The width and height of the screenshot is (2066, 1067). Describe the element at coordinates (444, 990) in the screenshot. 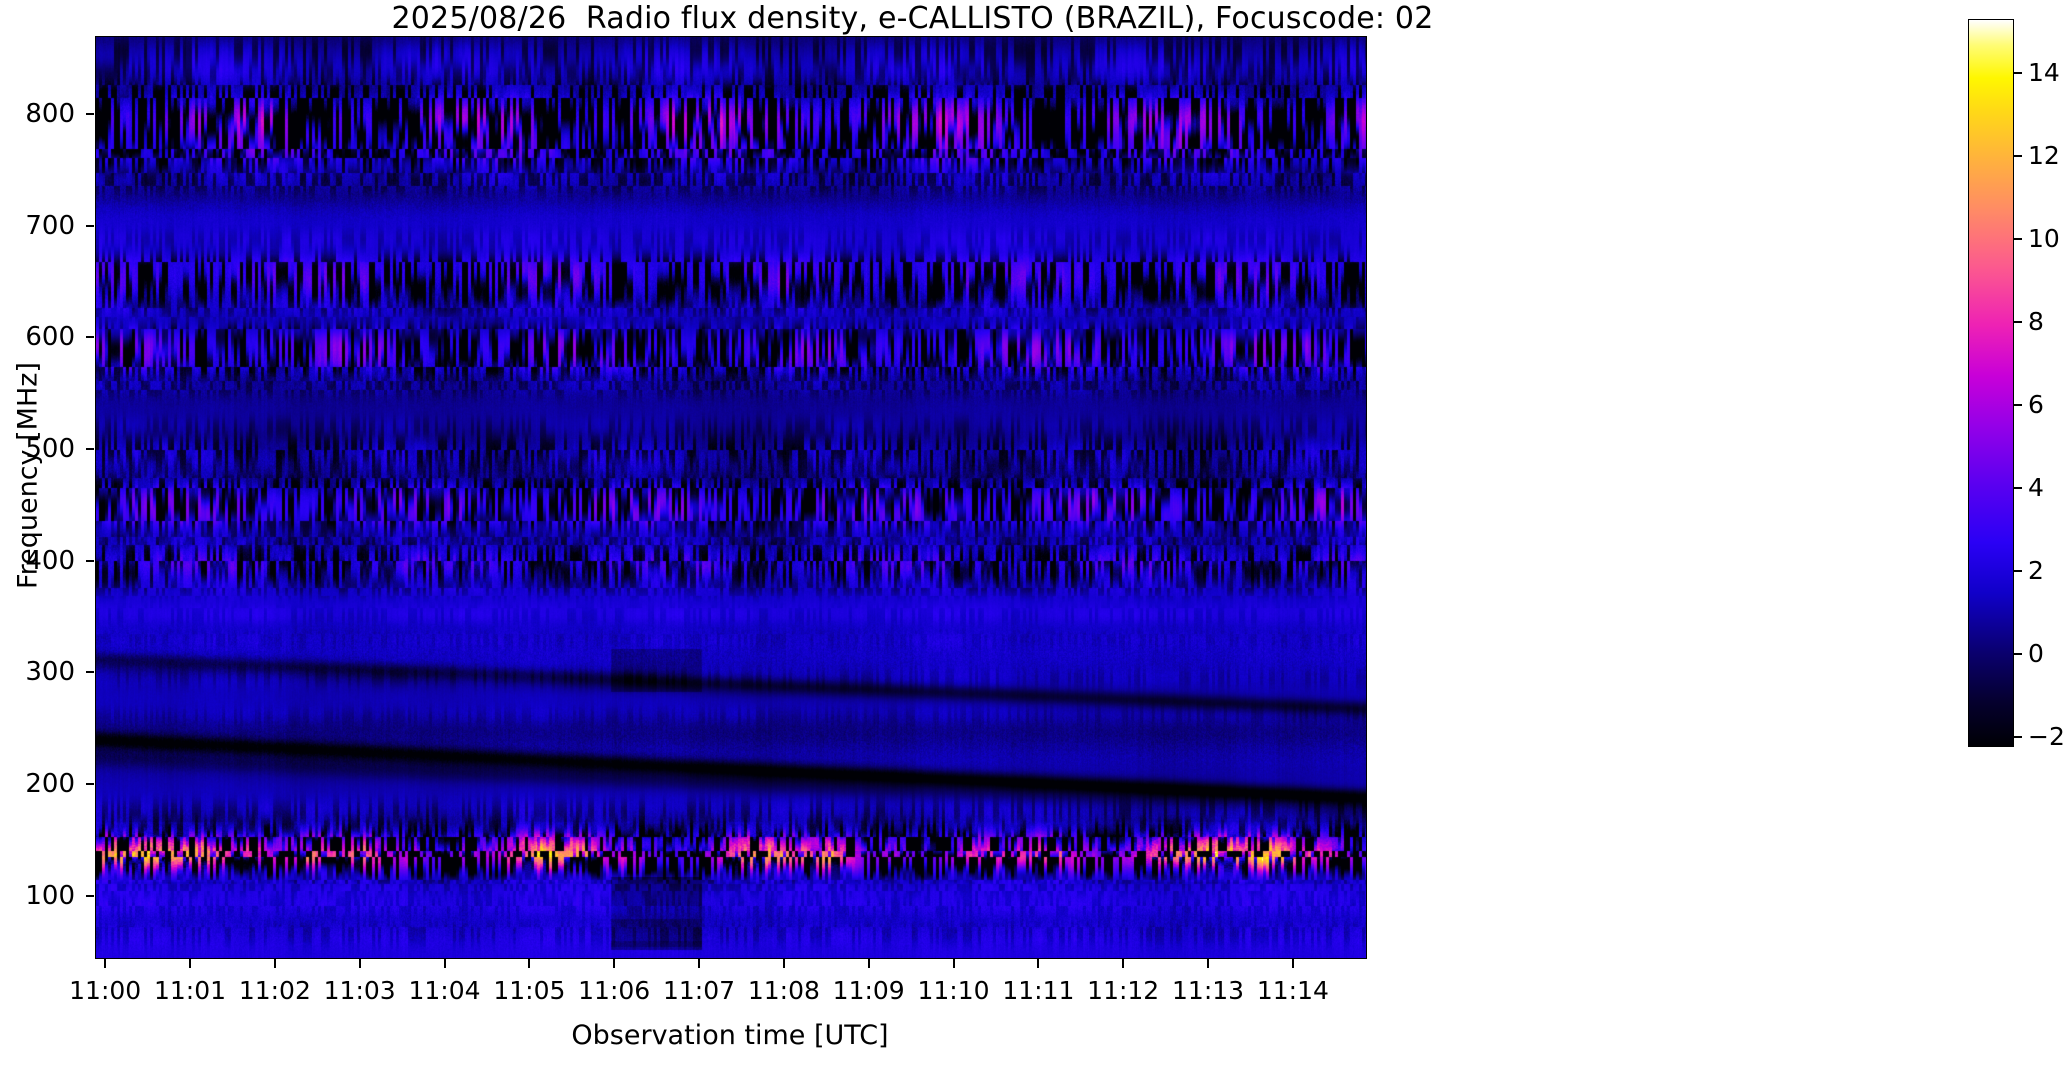

I see `x-tick-label: 11:04` at that location.